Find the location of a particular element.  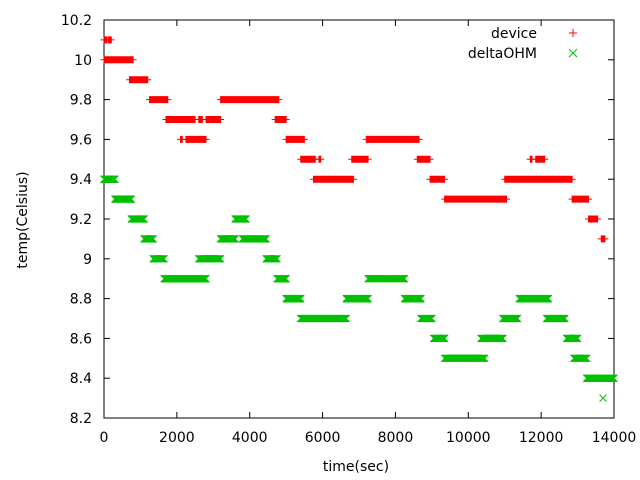

legend: device deltaOHM is located at coordinates (523, 44).